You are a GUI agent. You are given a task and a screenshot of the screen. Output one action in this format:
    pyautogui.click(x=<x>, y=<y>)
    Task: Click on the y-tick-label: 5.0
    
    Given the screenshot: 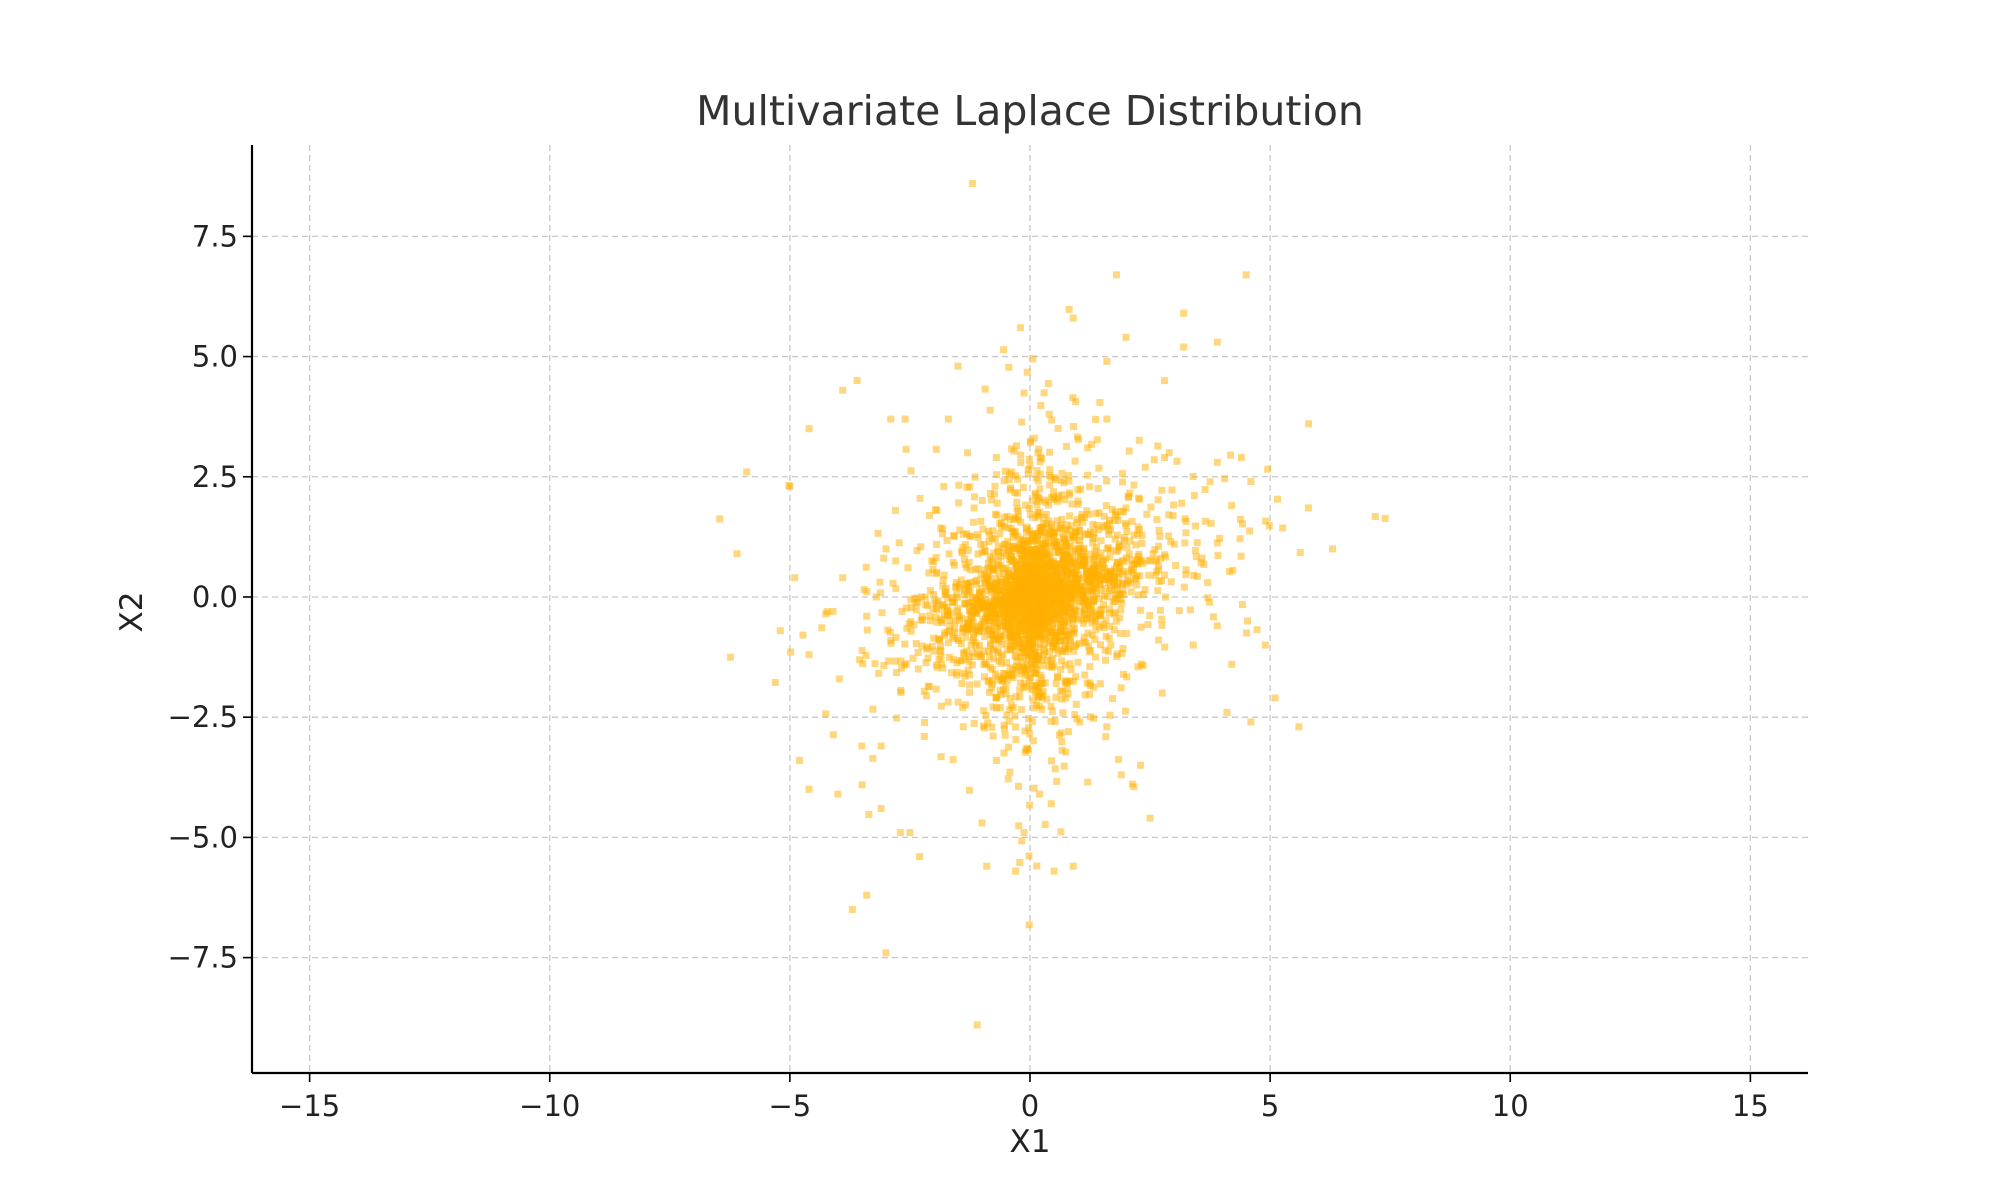 What is the action you would take?
    pyautogui.click(x=215, y=357)
    